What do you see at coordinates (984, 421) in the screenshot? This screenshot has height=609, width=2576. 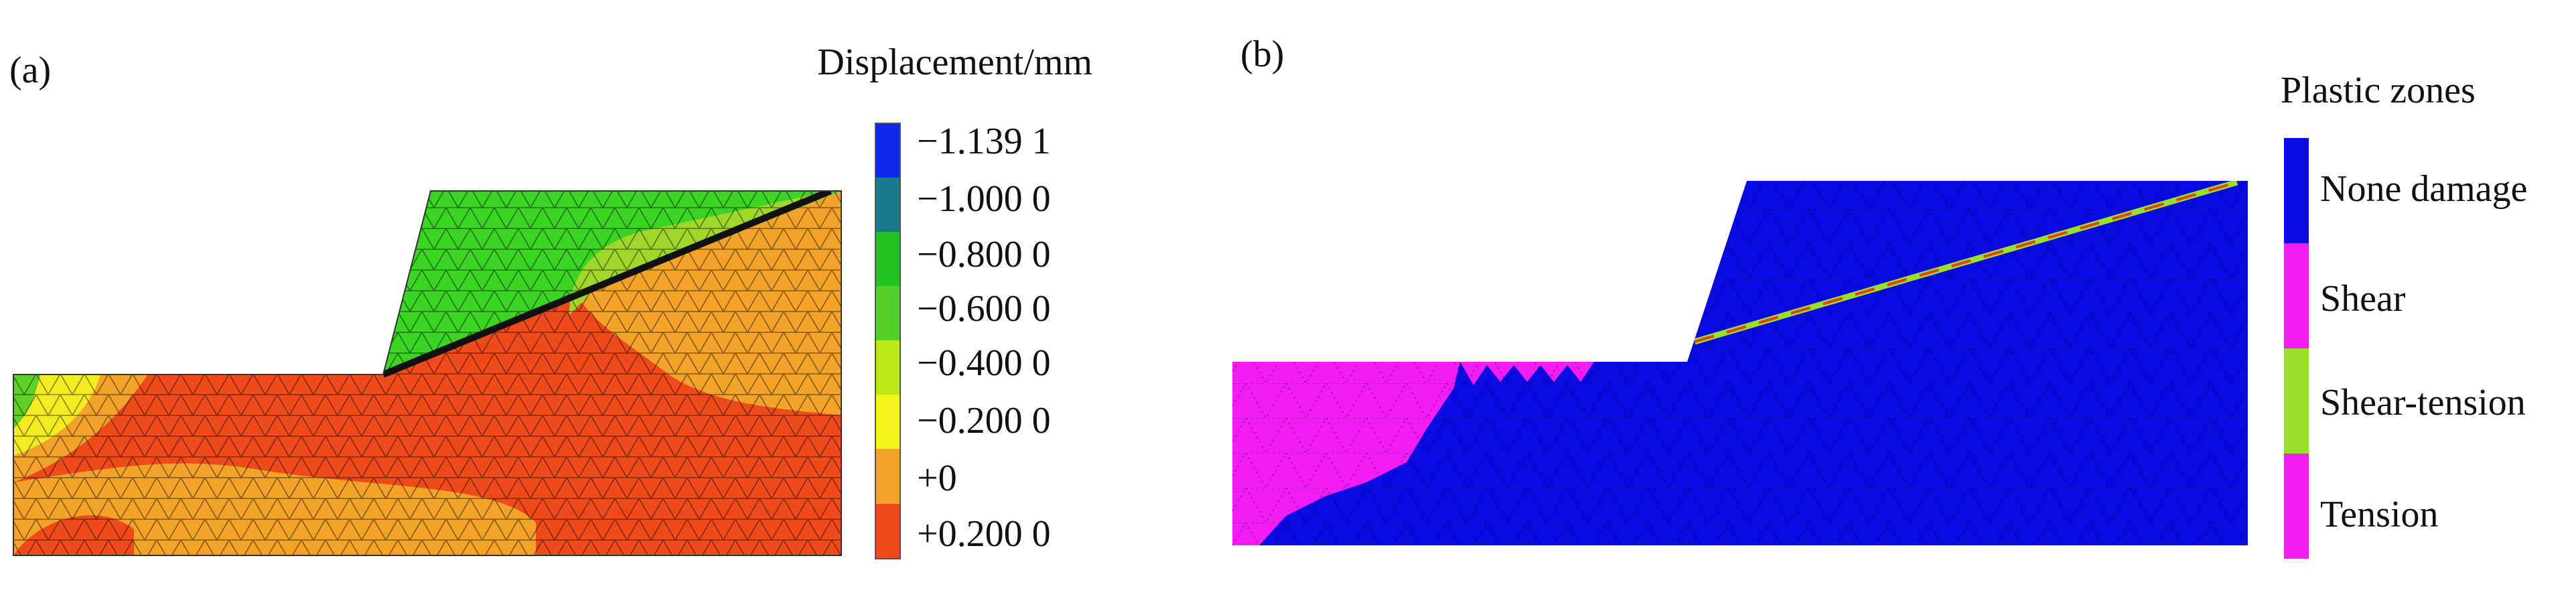 I see `legend-label: −0.200 0` at bounding box center [984, 421].